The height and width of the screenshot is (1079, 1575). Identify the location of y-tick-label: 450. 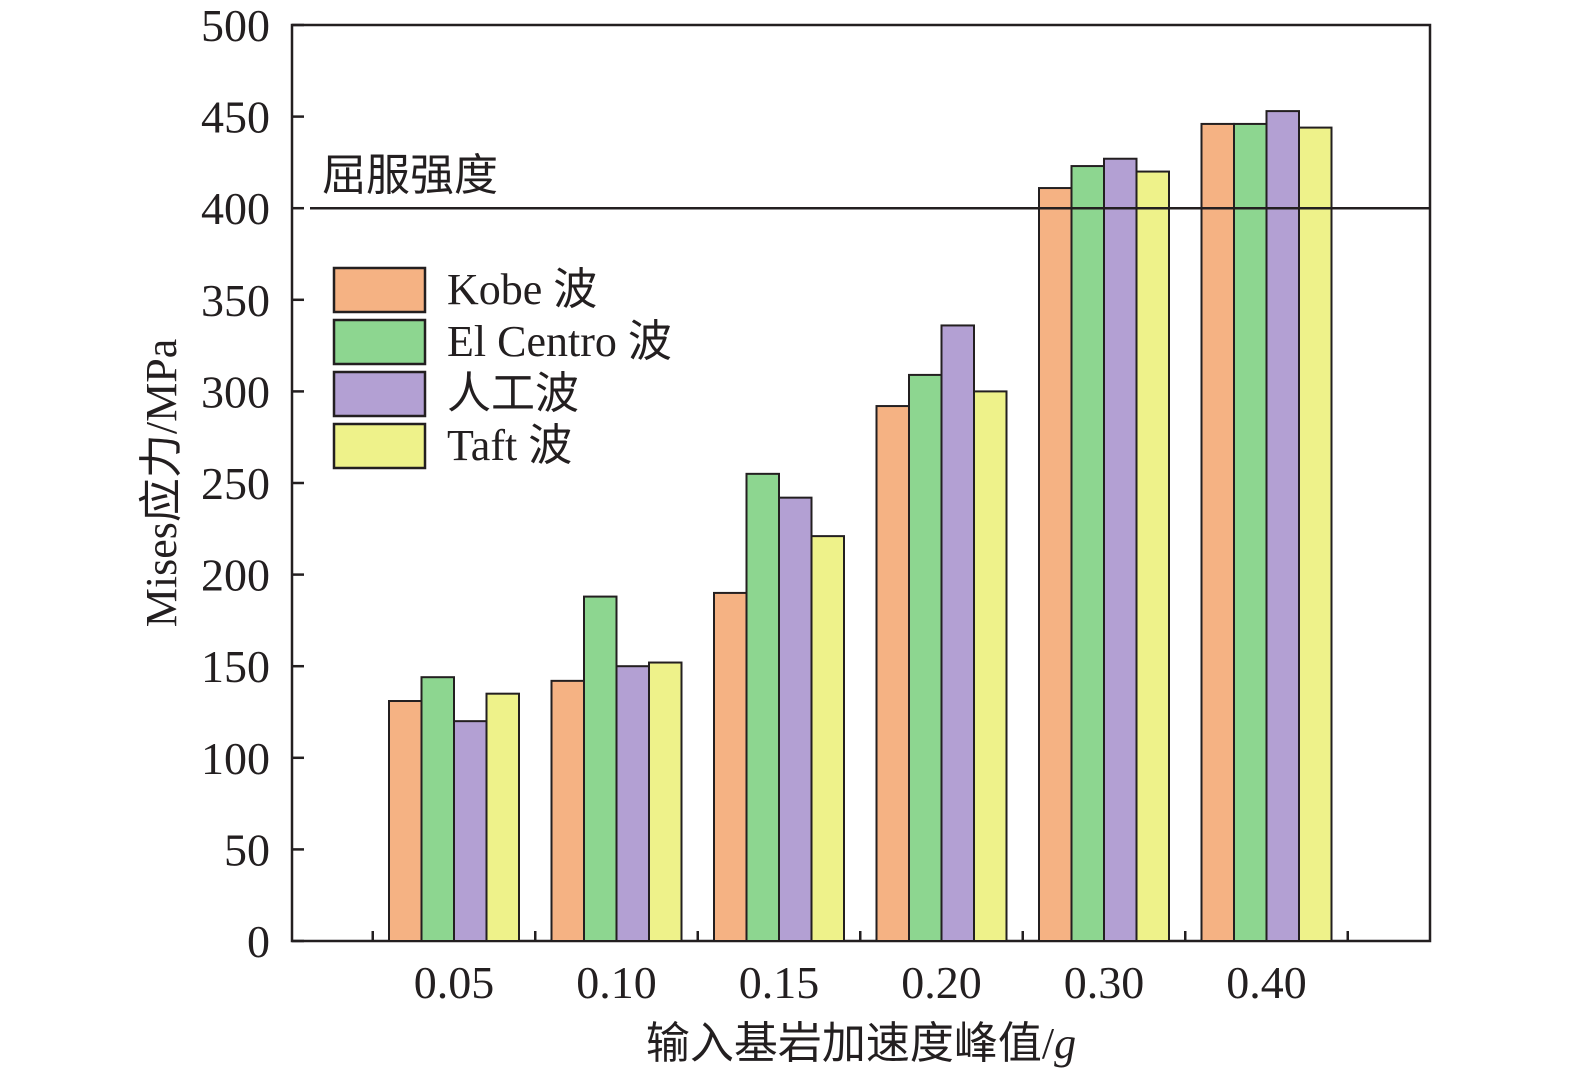
(235, 117).